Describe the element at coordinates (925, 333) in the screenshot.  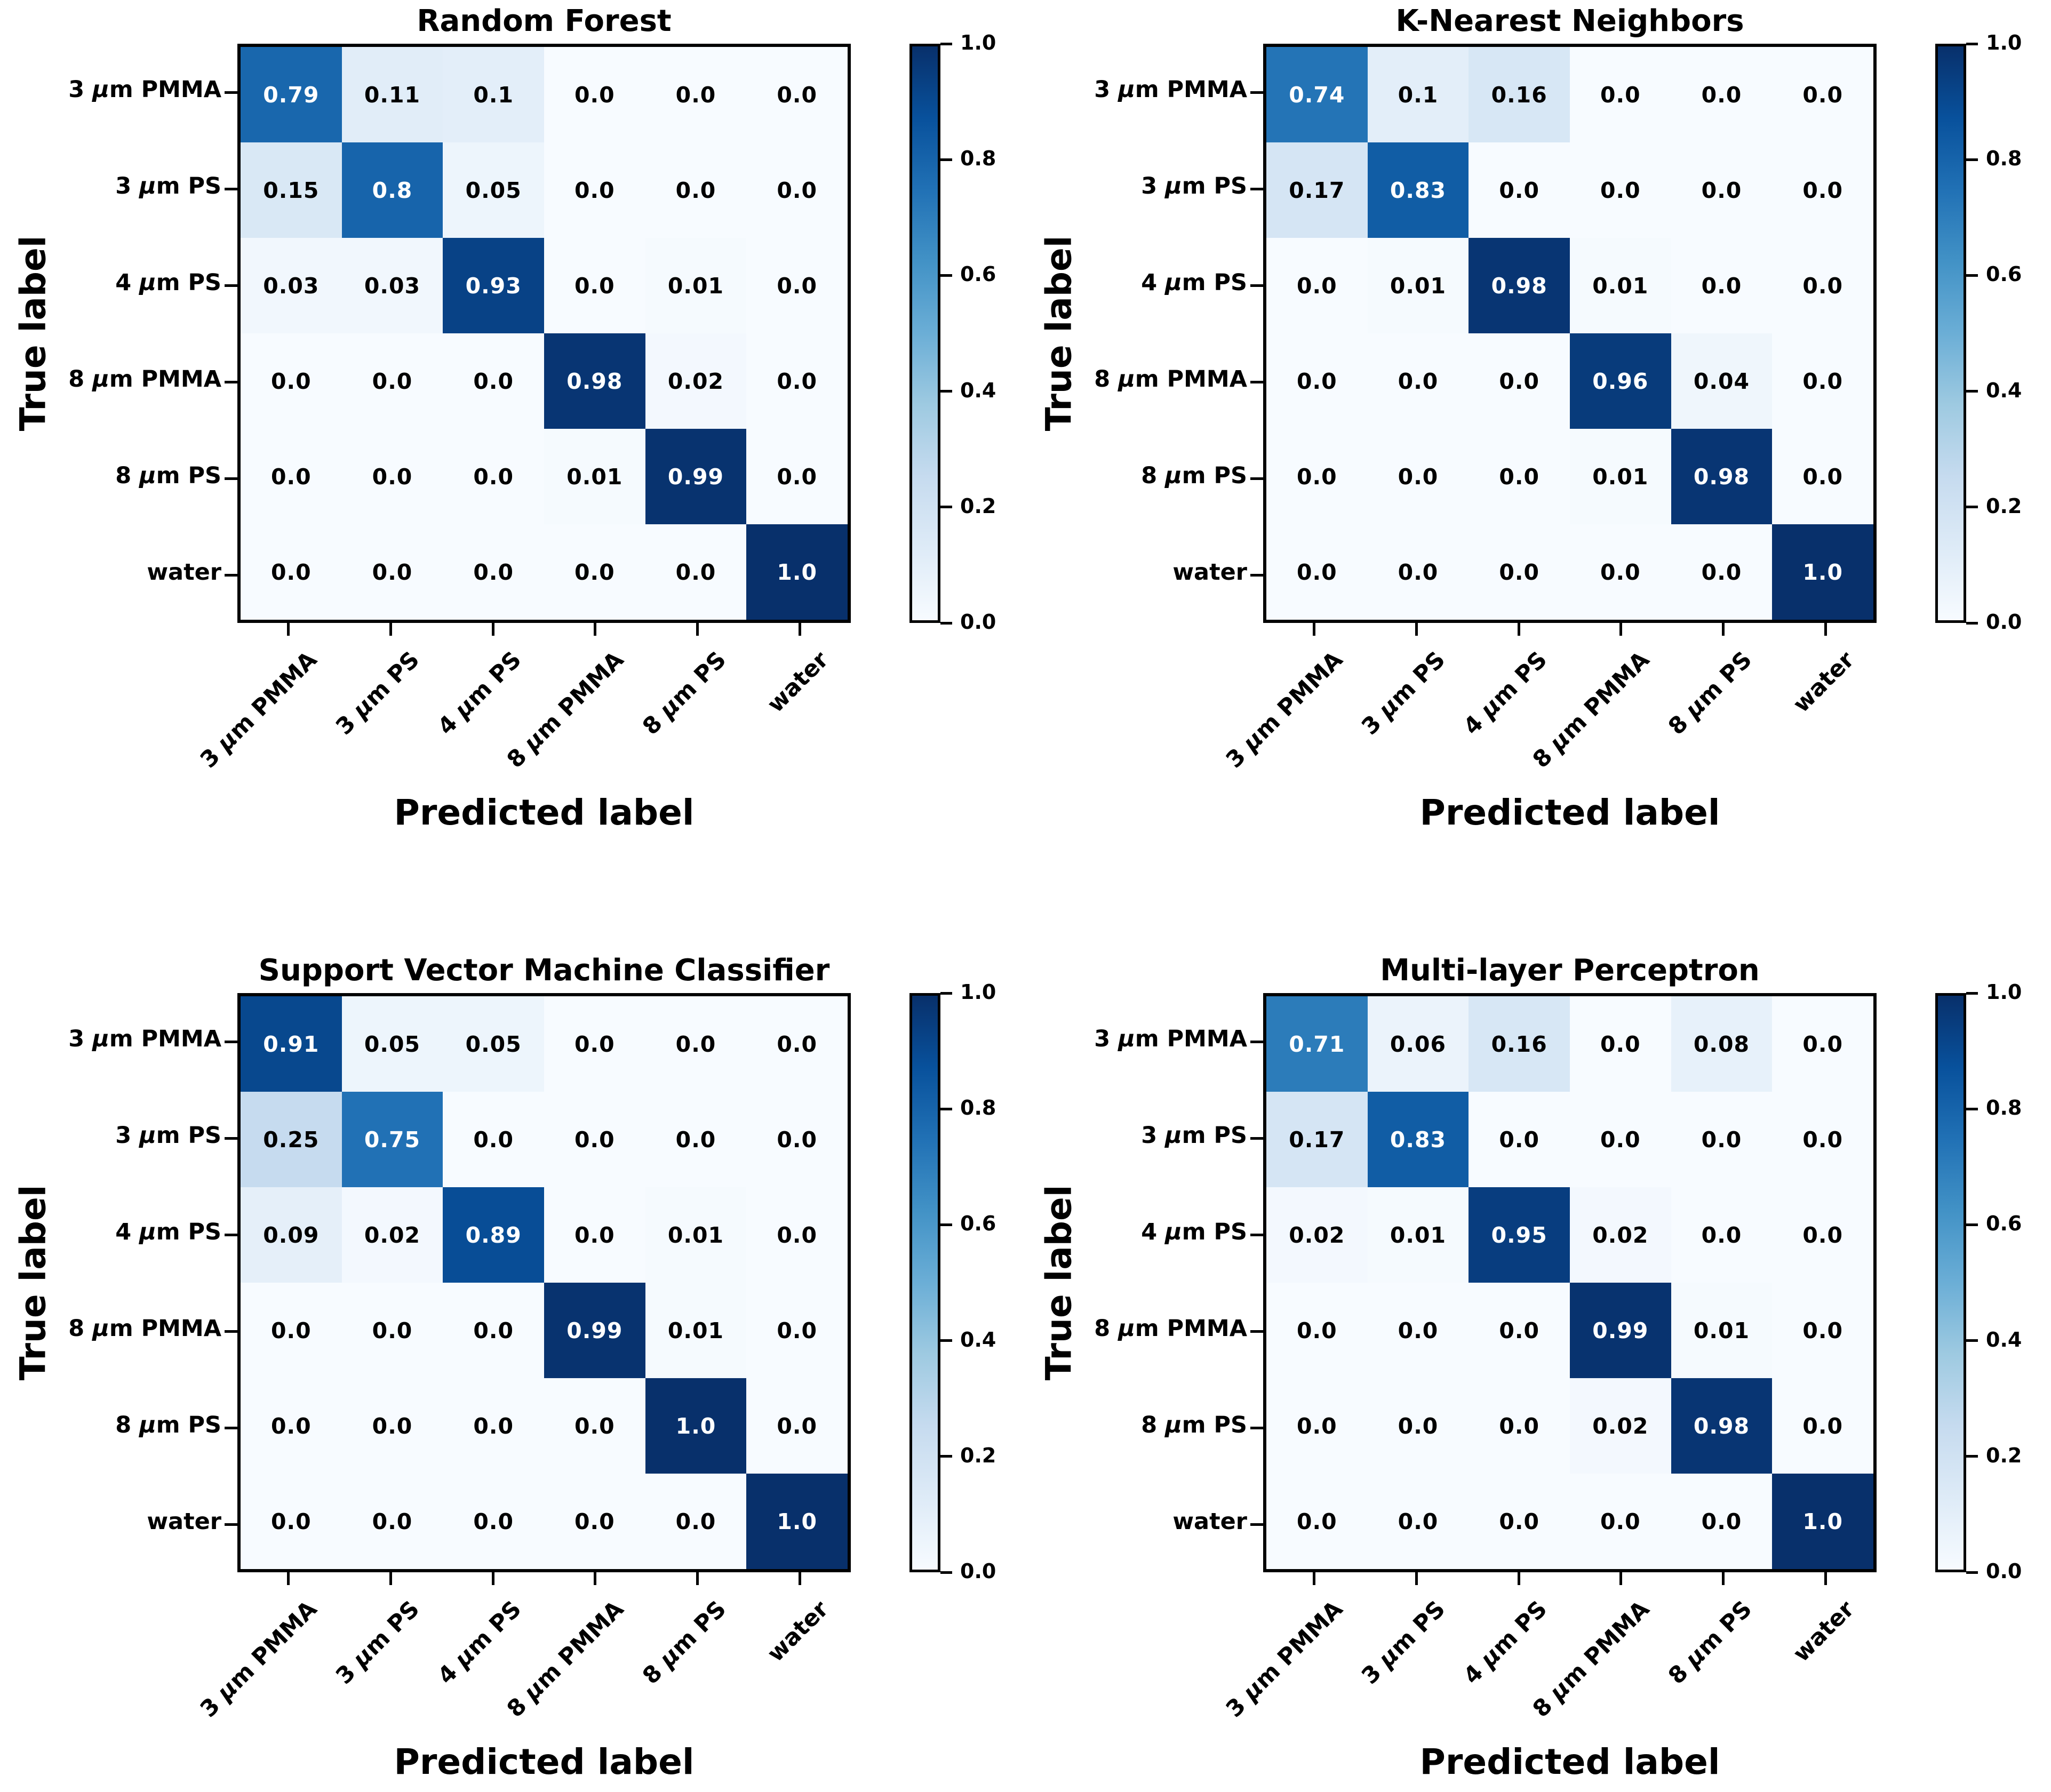
I see `colorbar` at that location.